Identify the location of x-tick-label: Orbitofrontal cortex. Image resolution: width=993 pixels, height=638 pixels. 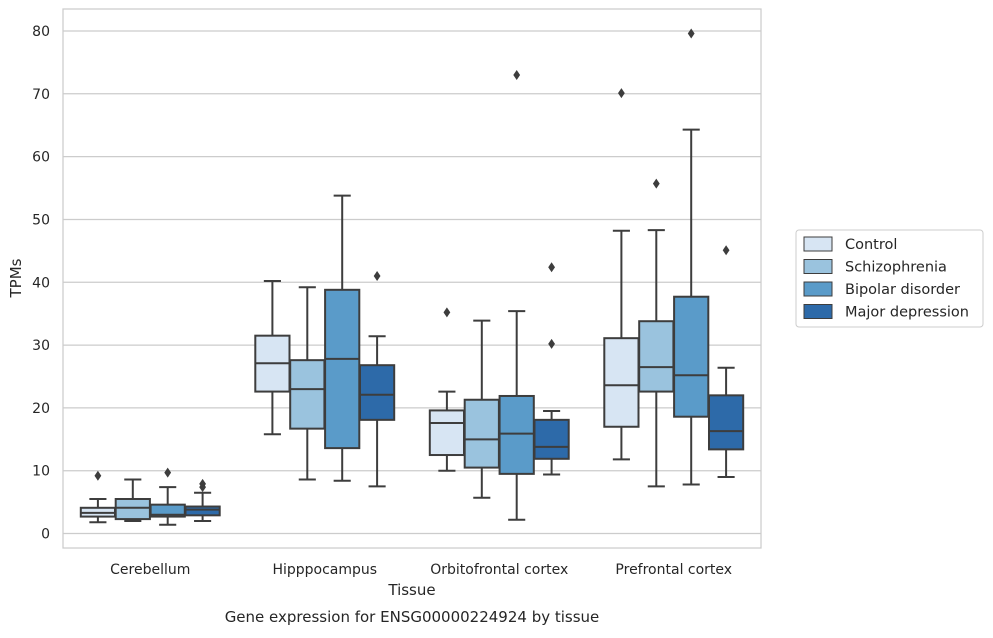
(499, 570).